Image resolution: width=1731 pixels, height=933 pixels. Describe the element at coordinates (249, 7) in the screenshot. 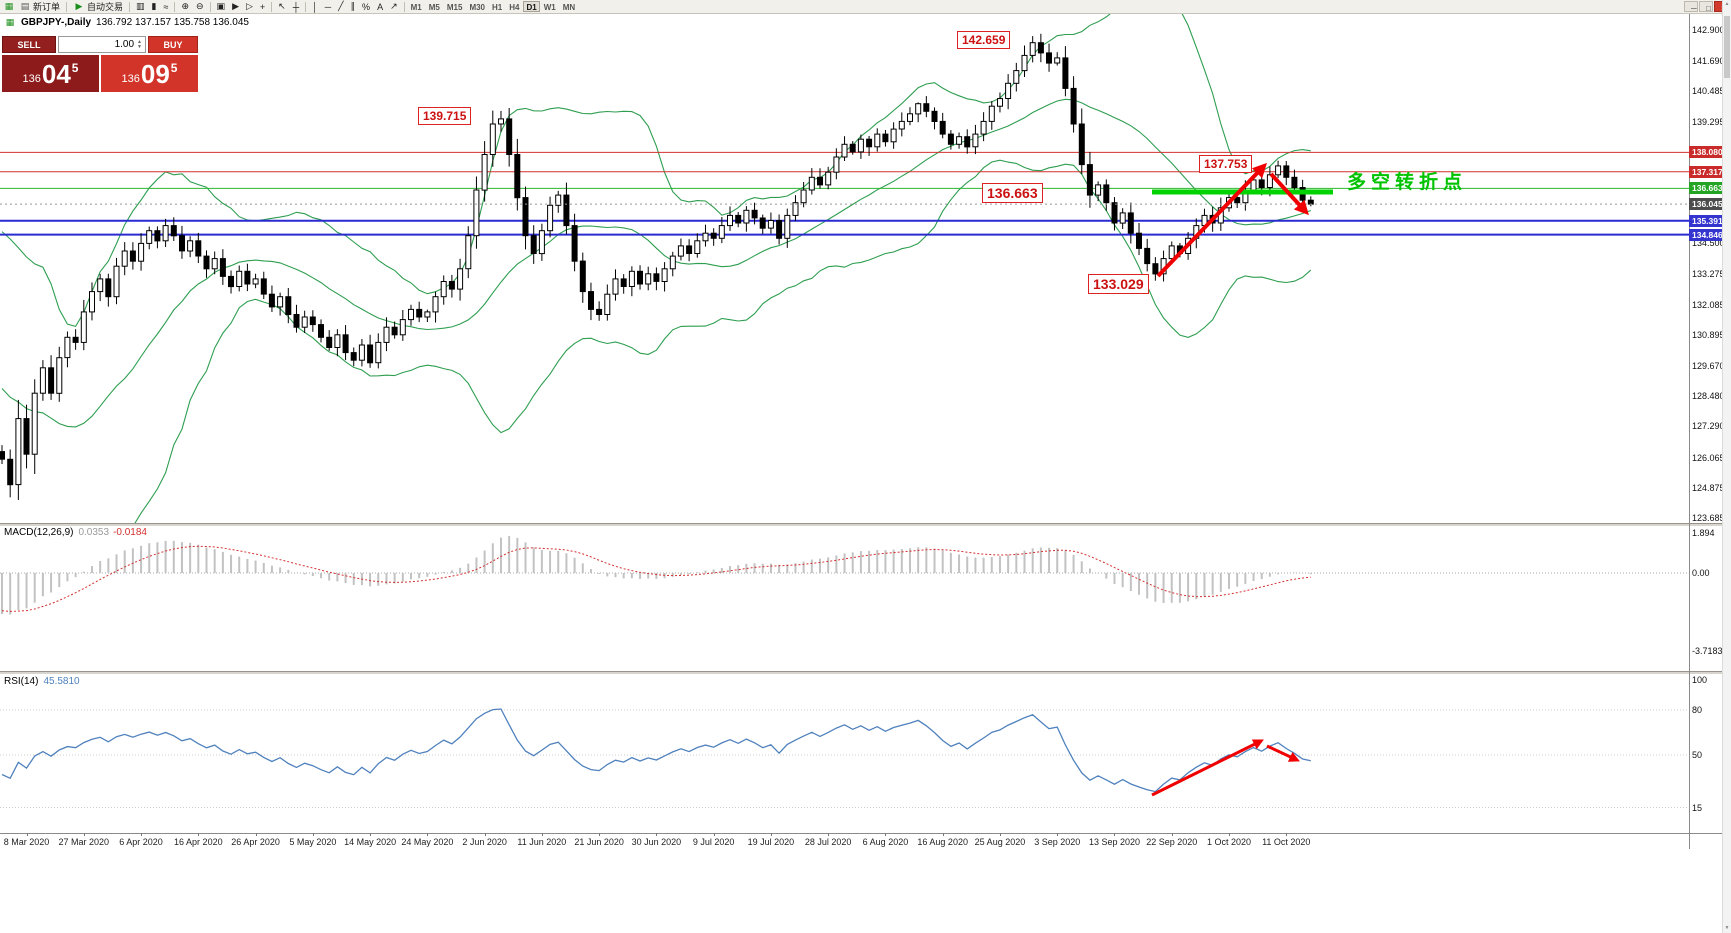

I see `chart-shift-icon: ▷` at that location.